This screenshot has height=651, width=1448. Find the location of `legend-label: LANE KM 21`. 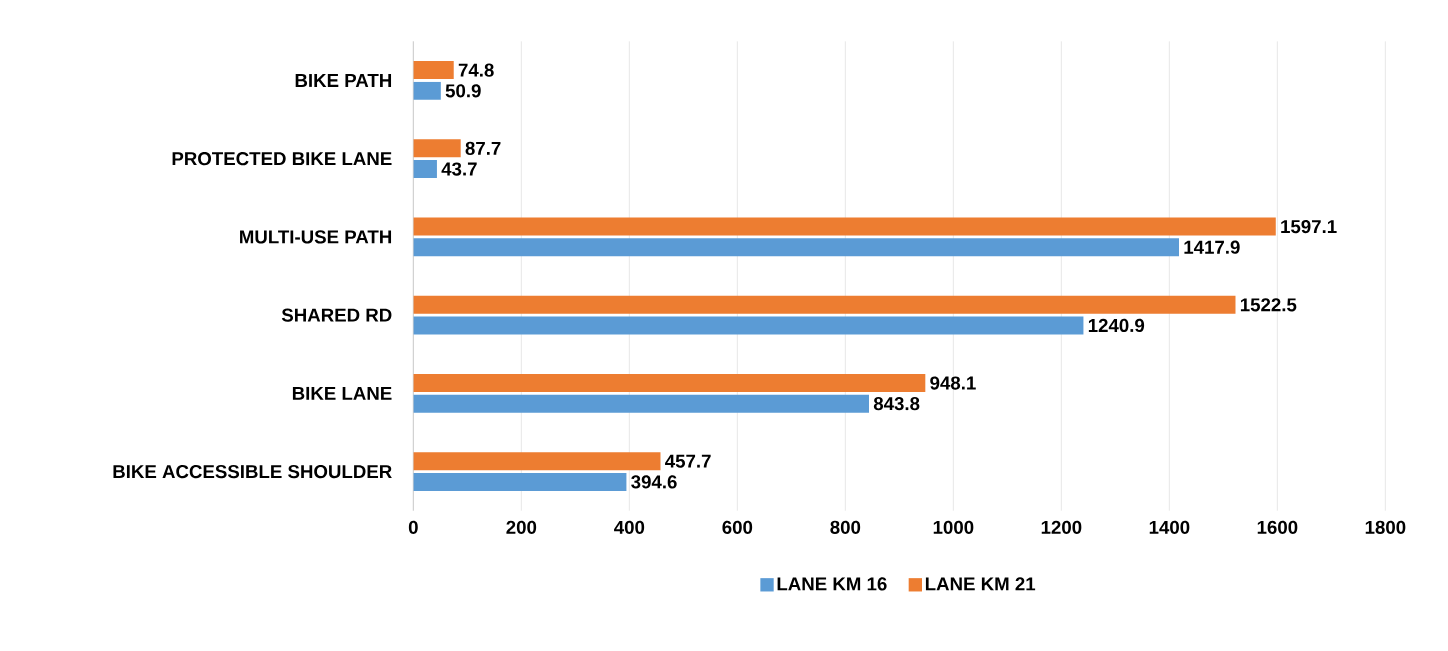

legend-label: LANE KM 21 is located at coordinates (980, 584).